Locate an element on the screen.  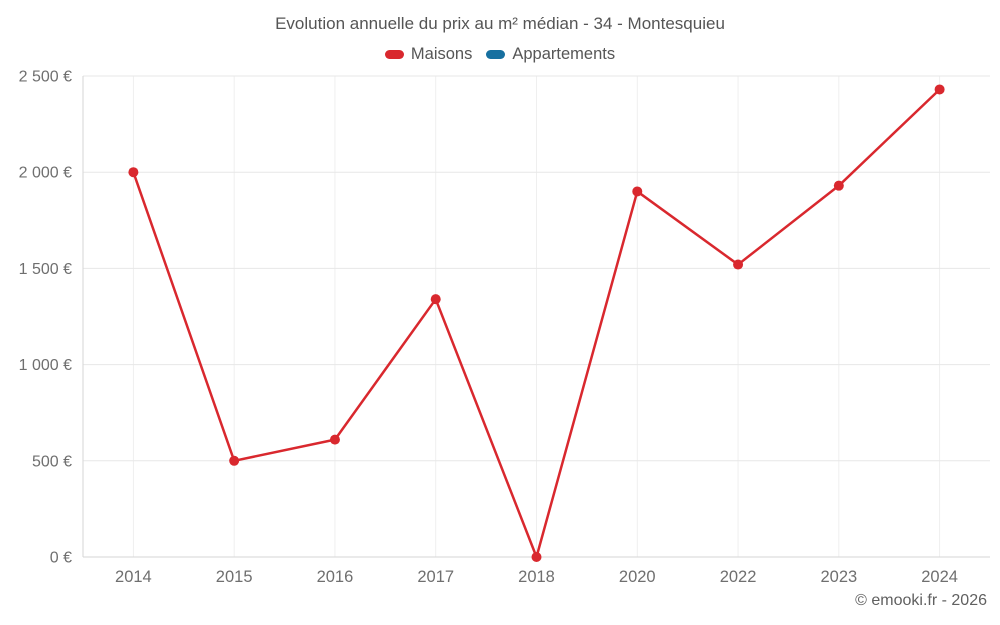
y-tick-label: 1 500 € is located at coordinates (45, 269).